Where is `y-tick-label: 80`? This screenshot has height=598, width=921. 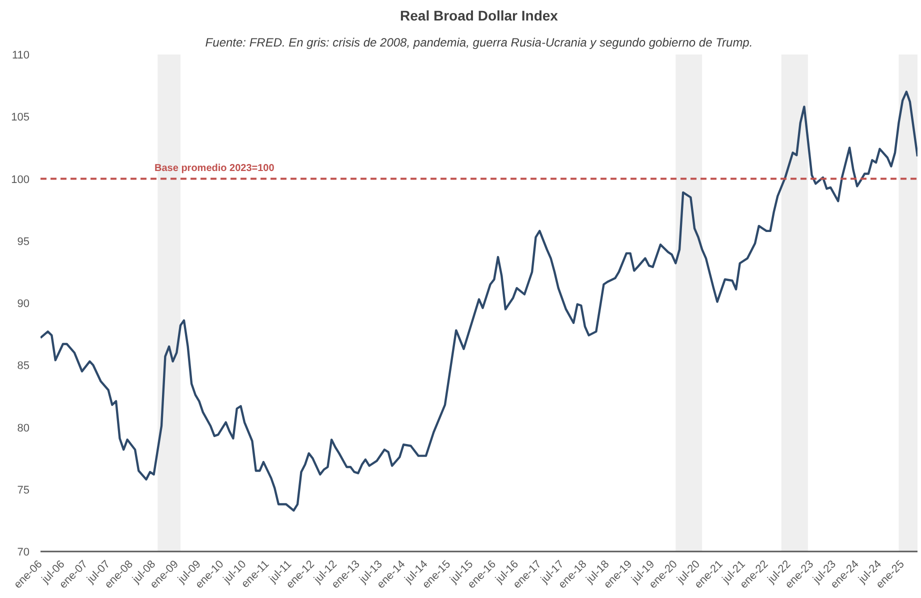
y-tick-label: 80 is located at coordinates (23, 428).